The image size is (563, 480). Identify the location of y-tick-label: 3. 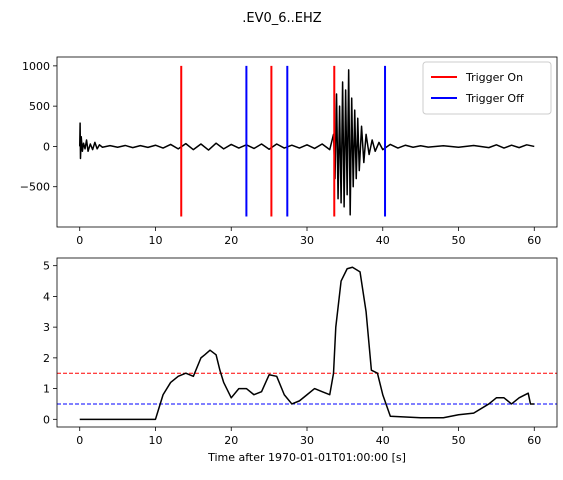
(46, 327).